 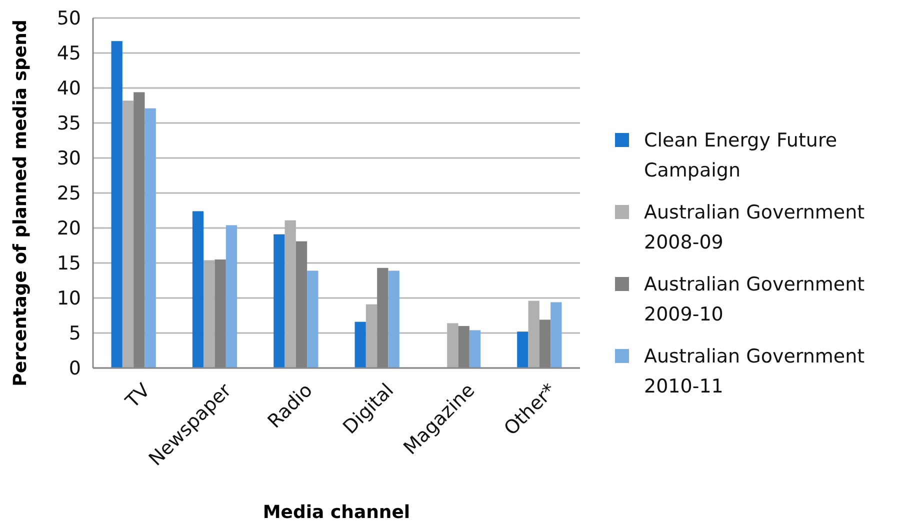 I want to click on y-tick-label: 40, so click(x=68, y=89).